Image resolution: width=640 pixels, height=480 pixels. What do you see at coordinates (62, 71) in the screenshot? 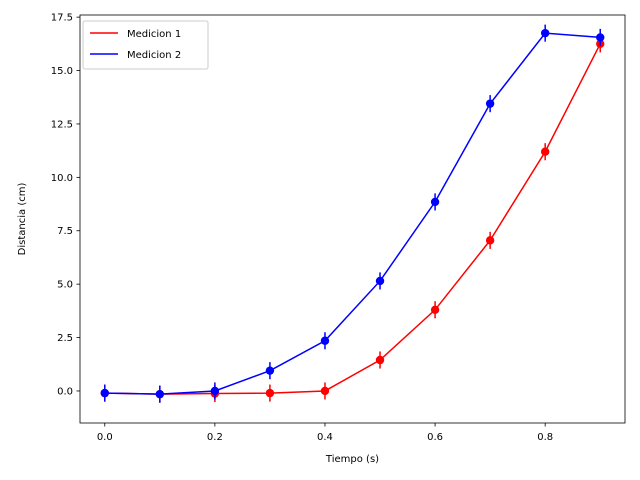
I see `y-tick-label: 15.0` at bounding box center [62, 71].